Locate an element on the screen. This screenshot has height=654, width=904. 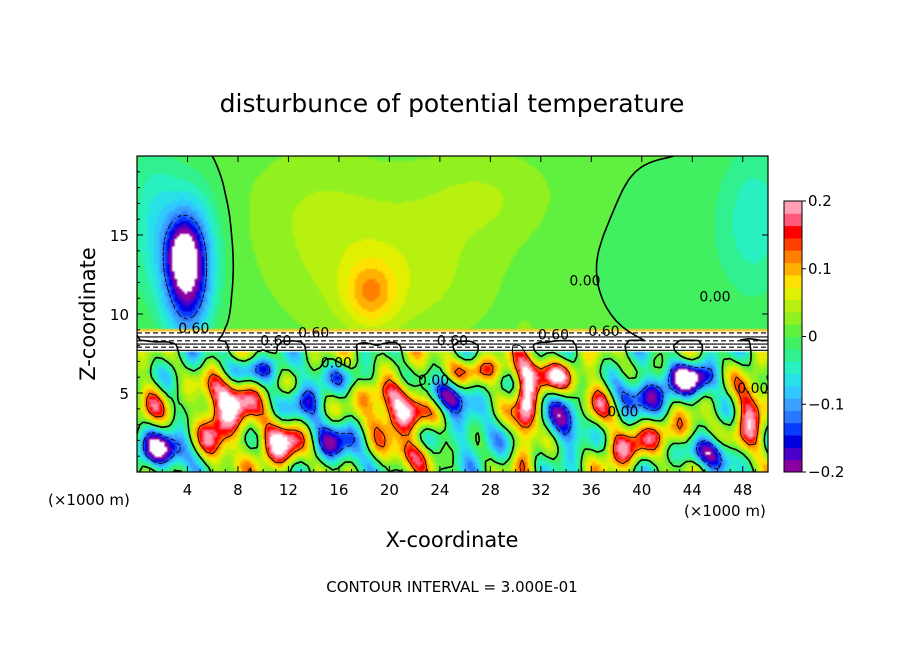
contour-line is located at coordinates (452, 408).